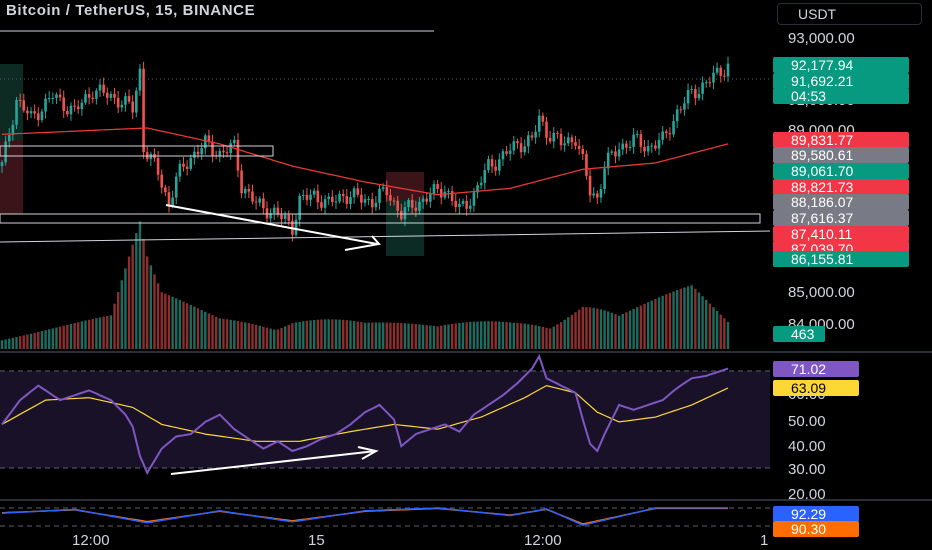 The height and width of the screenshot is (550, 932). Describe the element at coordinates (807, 494) in the screenshot. I see `rsi-axis-label: 20.00` at that location.